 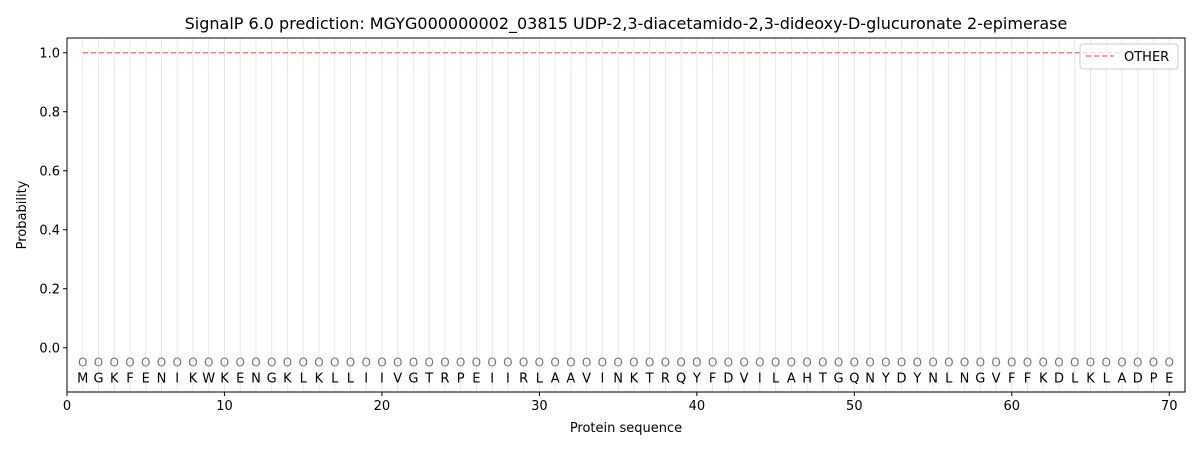 What do you see at coordinates (854, 378) in the screenshot?
I see `residue-label: Q` at bounding box center [854, 378].